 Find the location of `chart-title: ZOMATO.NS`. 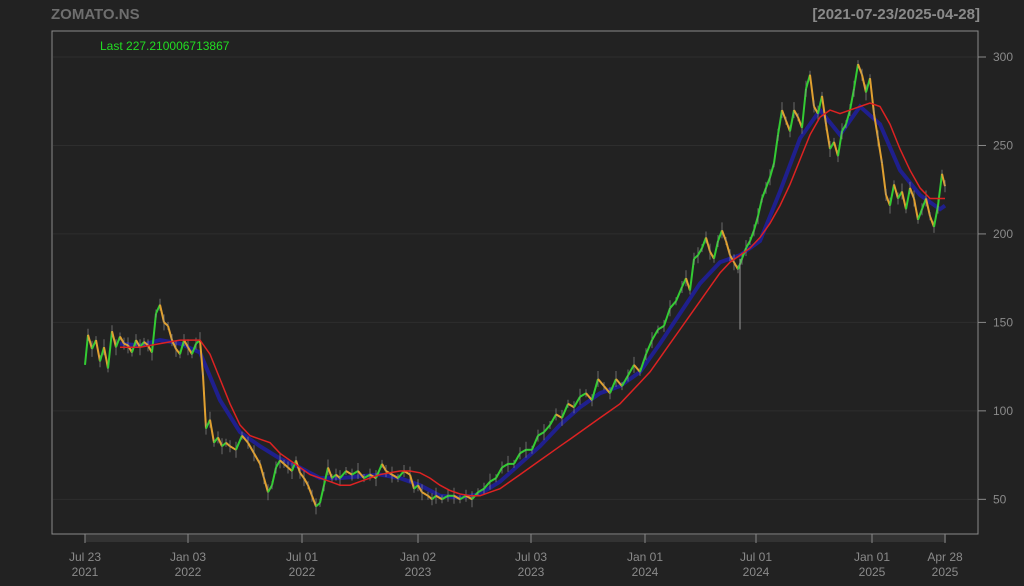

chart-title: ZOMATO.NS is located at coordinates (95, 14).